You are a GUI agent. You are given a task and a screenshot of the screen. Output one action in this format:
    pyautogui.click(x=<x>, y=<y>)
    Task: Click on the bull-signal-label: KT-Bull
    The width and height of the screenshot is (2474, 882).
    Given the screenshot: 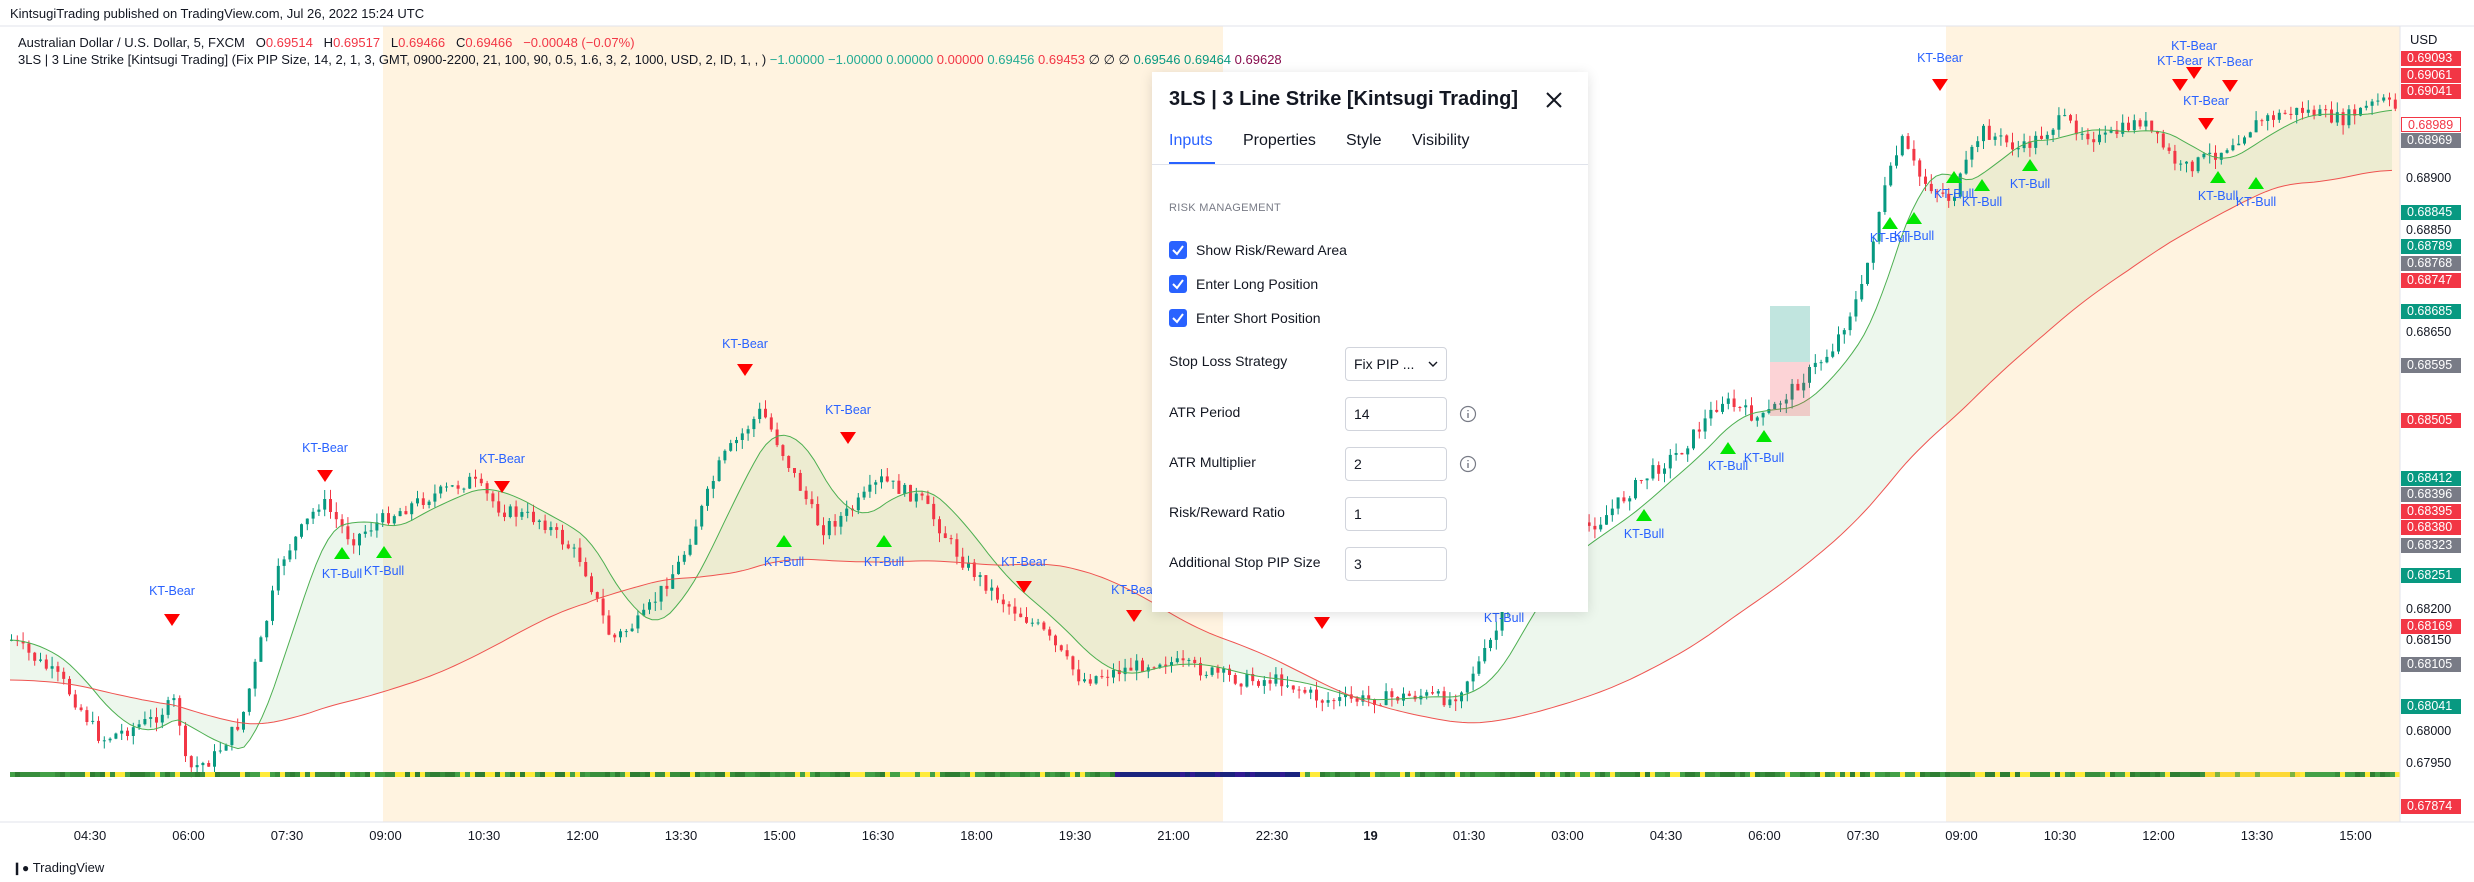 What is the action you would take?
    pyautogui.click(x=884, y=562)
    